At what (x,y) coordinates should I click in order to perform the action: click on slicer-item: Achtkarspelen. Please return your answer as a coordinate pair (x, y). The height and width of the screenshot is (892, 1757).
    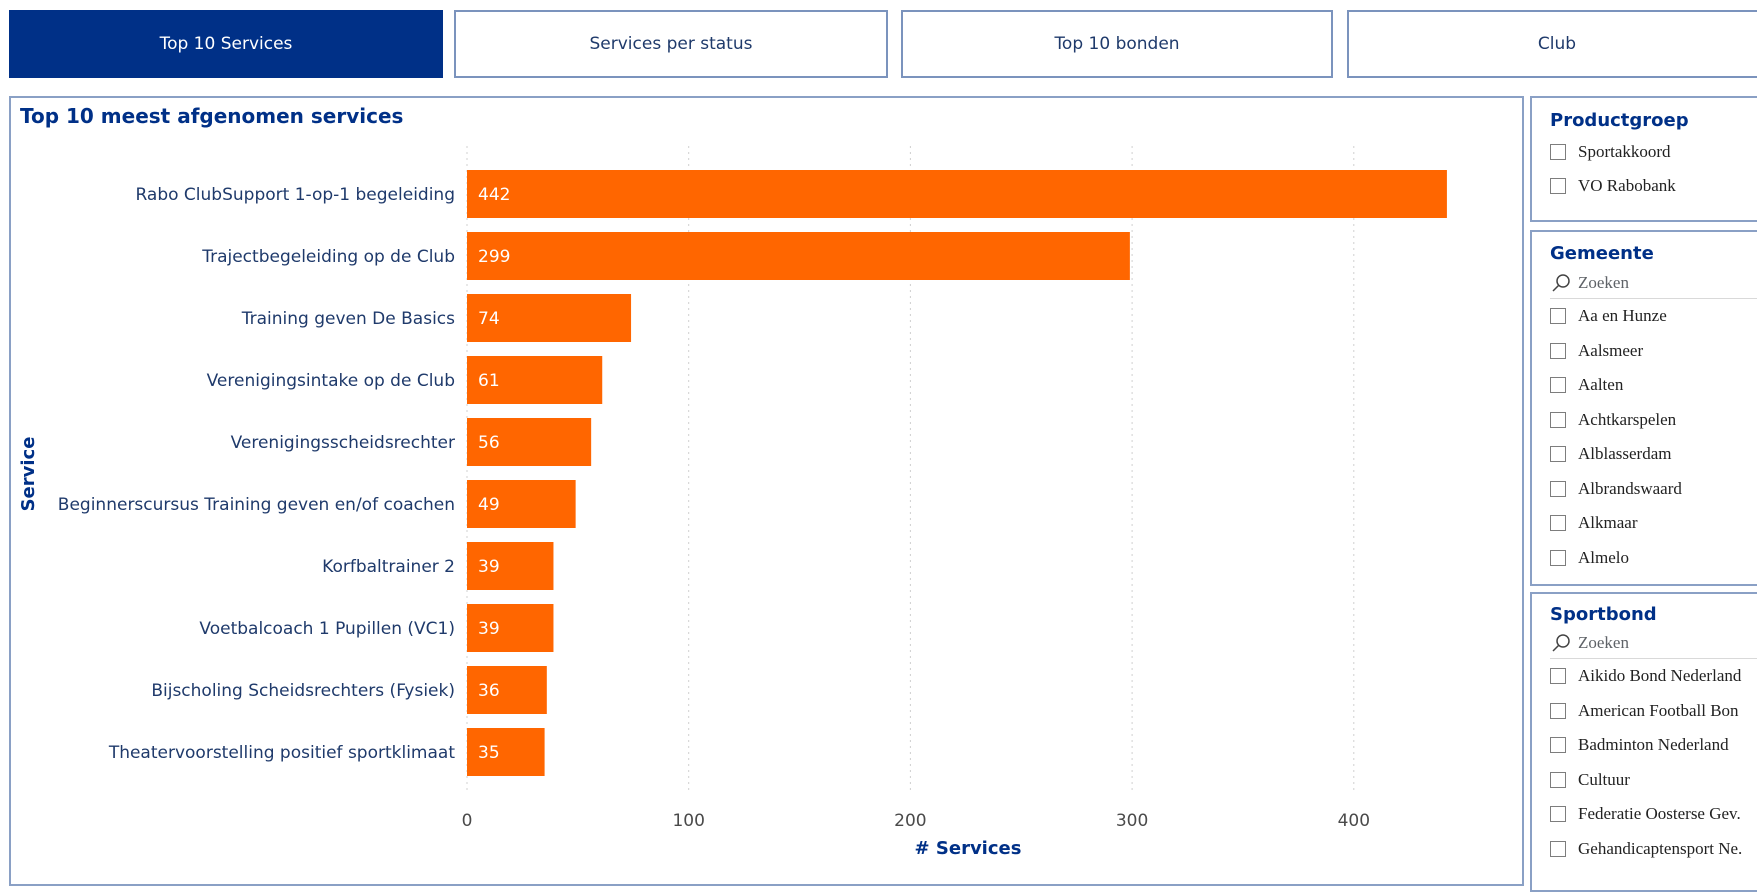
    Looking at the image, I should click on (1613, 420).